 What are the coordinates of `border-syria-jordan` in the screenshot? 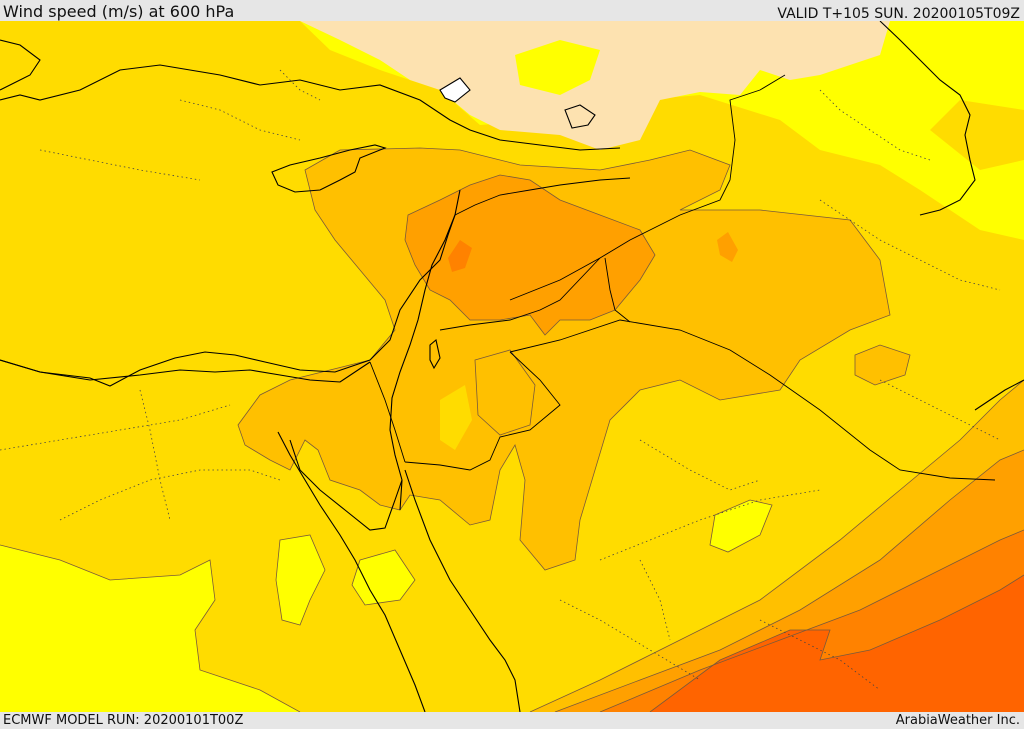 It's located at (520, 294).